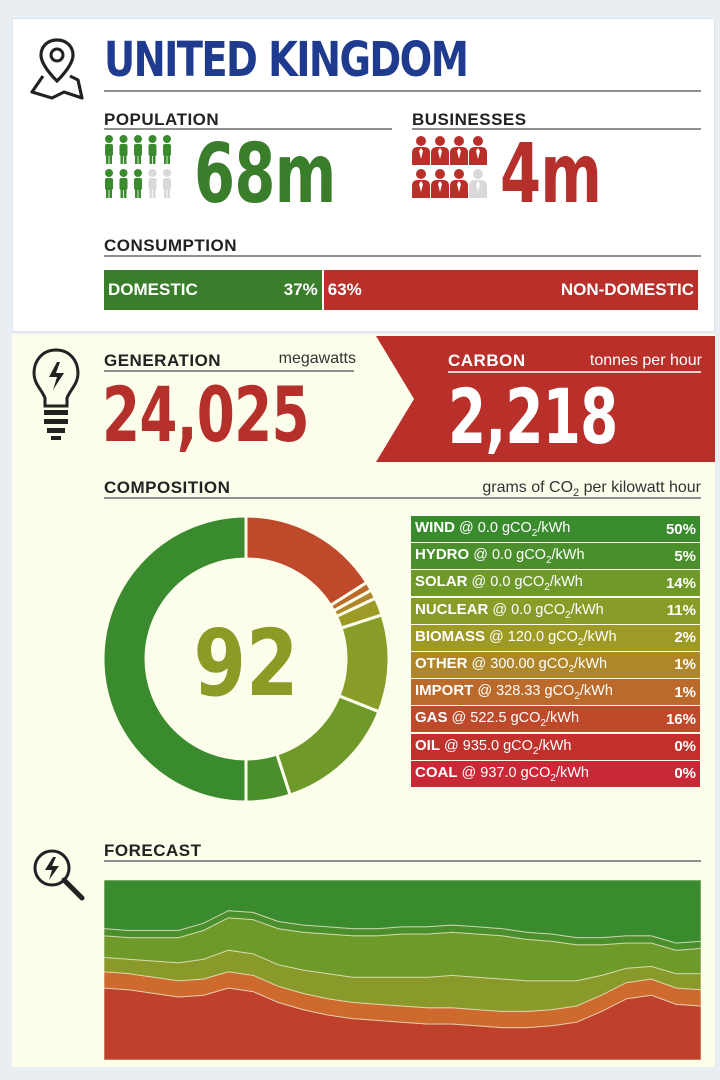  I want to click on nondomestic-label: NON-DOMESTIC, so click(627, 289).